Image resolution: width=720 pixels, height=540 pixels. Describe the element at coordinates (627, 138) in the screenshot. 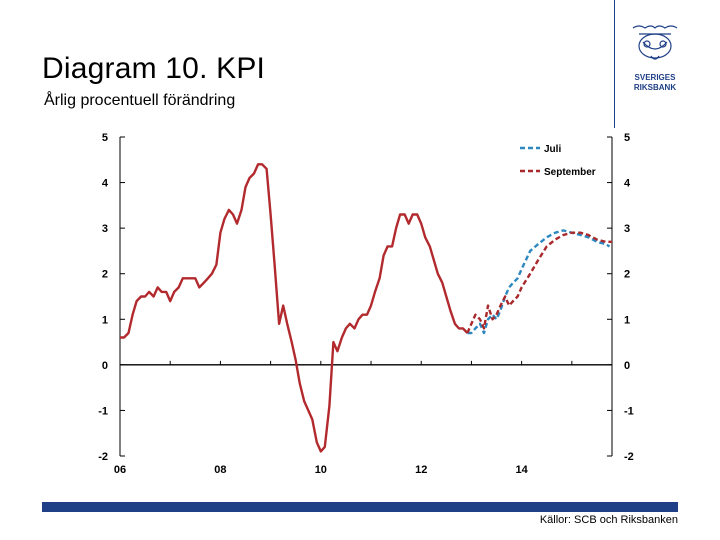

I see `y-tick-label-right: 5` at that location.